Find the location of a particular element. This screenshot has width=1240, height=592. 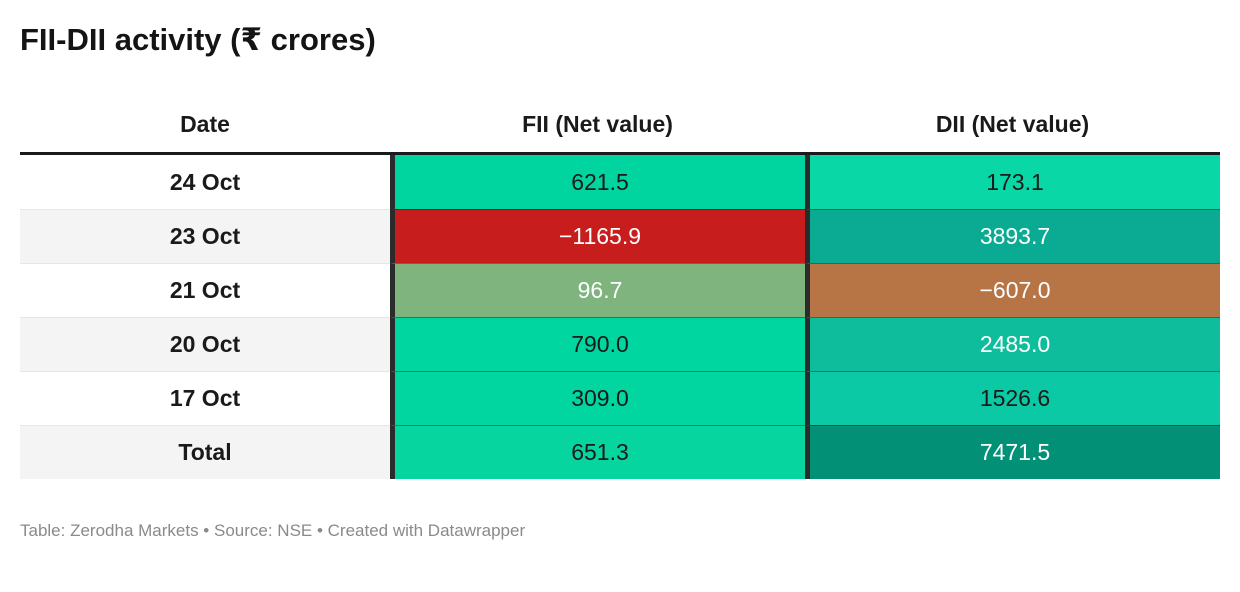

date-cell: 20 Oct is located at coordinates (205, 344).